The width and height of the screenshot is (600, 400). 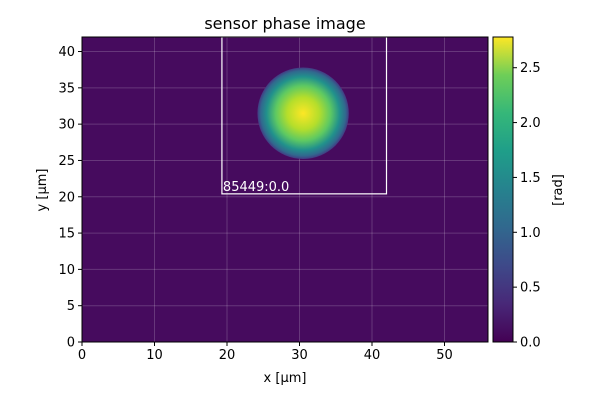 I want to click on colorbar-tick-label: 0.5, so click(x=530, y=288).